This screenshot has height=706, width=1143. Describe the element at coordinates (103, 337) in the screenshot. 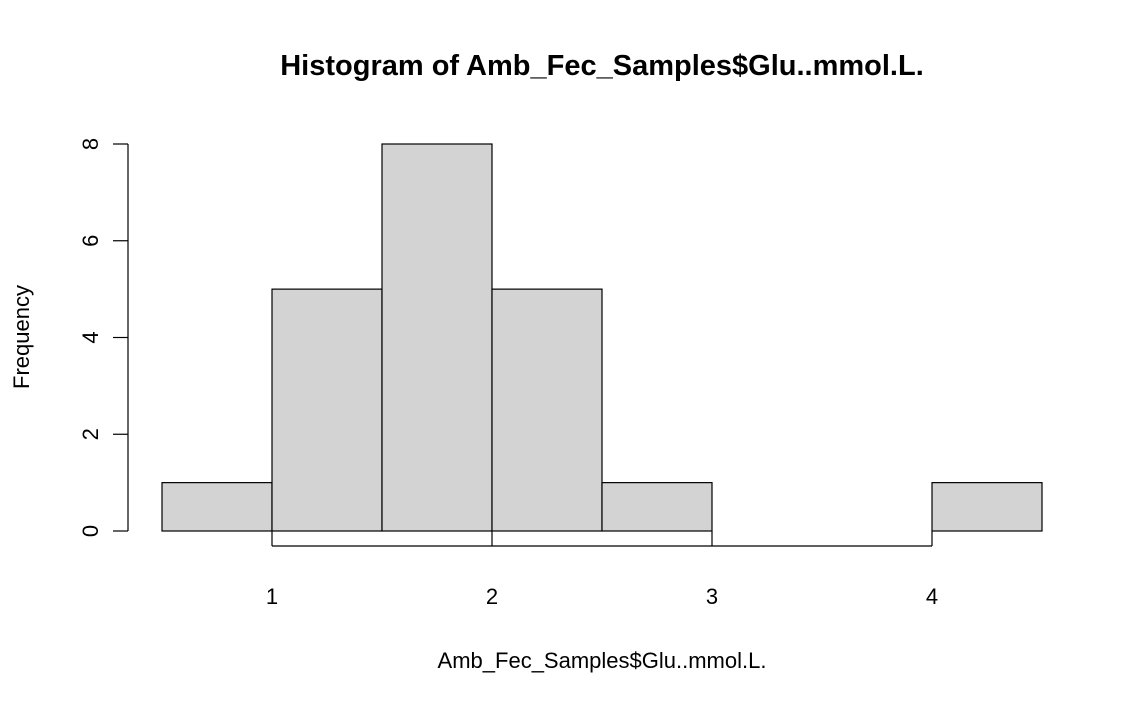

I see `y-axis: 0 2 4 6 8` at that location.